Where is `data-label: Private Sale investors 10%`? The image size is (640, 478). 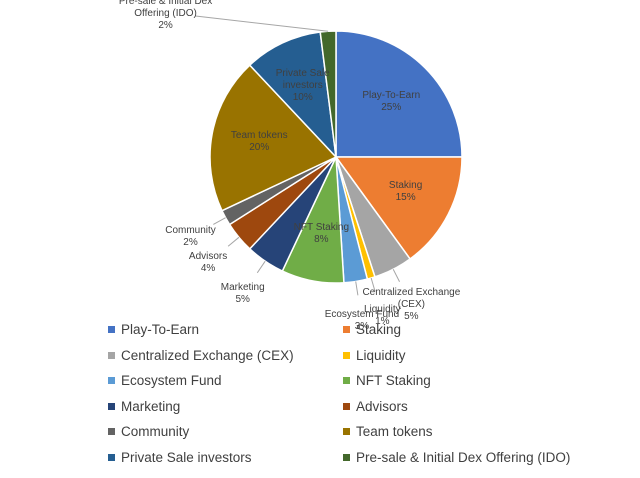
data-label: Private Sale investors 10% is located at coordinates (303, 86).